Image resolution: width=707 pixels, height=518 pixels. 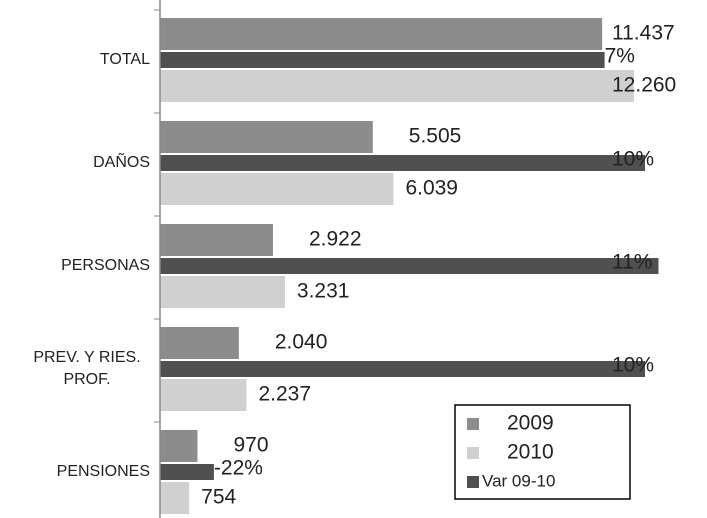 I want to click on category-label: PREV. Y RIES. PROF., so click(x=75, y=369).